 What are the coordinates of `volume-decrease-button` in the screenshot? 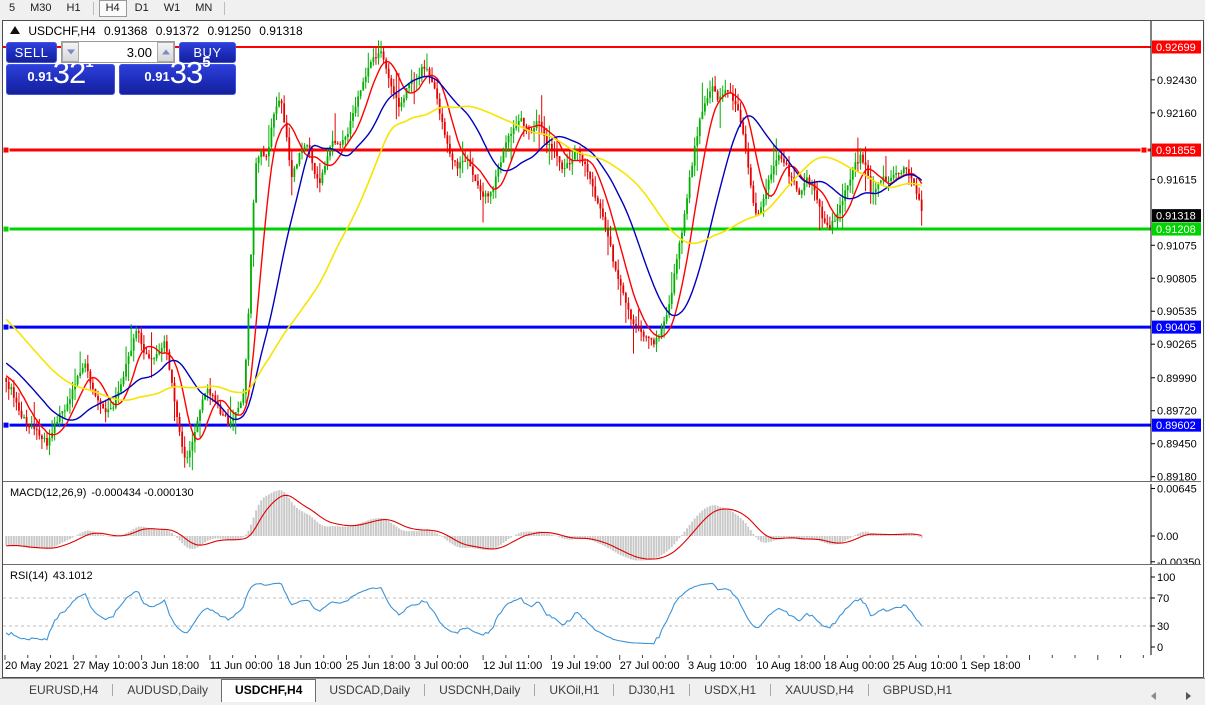 It's located at (70, 52).